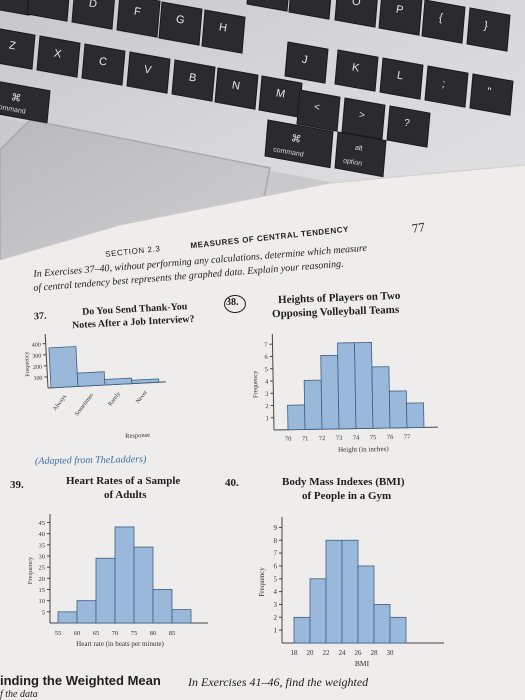 This screenshot has width=525, height=700. I want to click on exercise-40-number: 40., so click(232, 483).